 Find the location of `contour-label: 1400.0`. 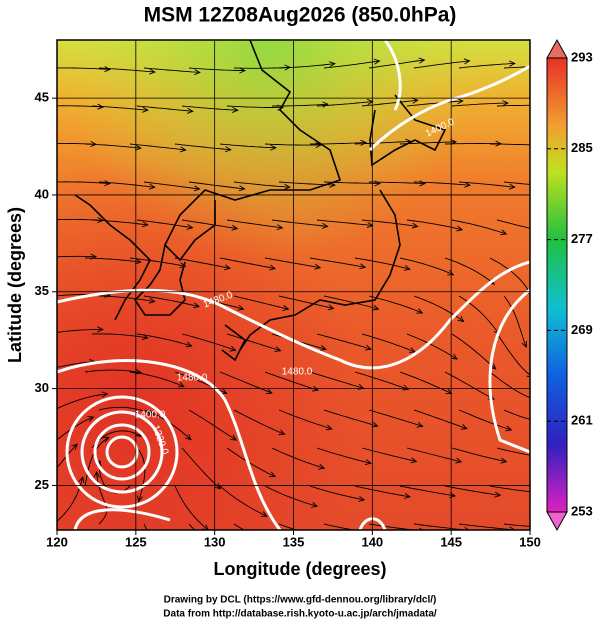

contour-label: 1400.0 is located at coordinates (150, 415).